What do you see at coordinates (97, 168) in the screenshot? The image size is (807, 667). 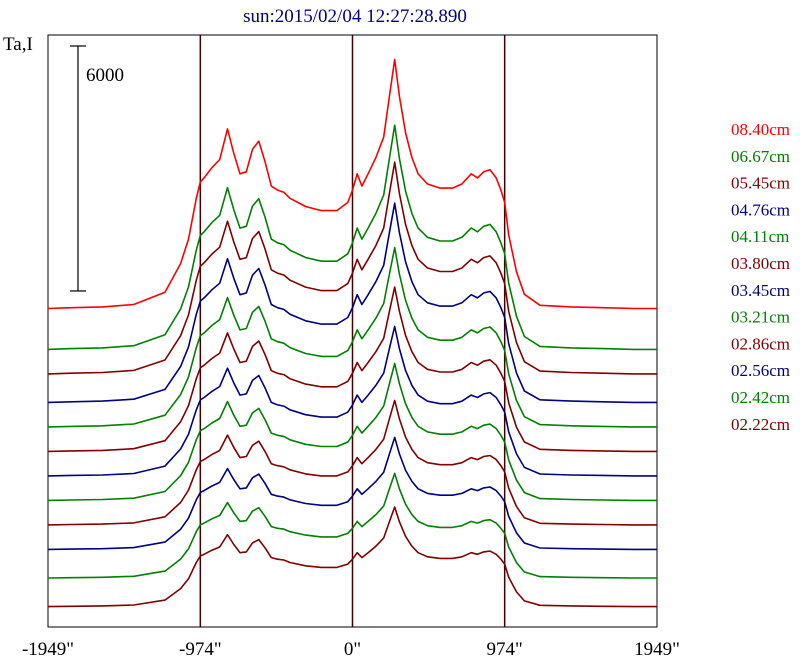 I see `scale-bar: 6000` at bounding box center [97, 168].